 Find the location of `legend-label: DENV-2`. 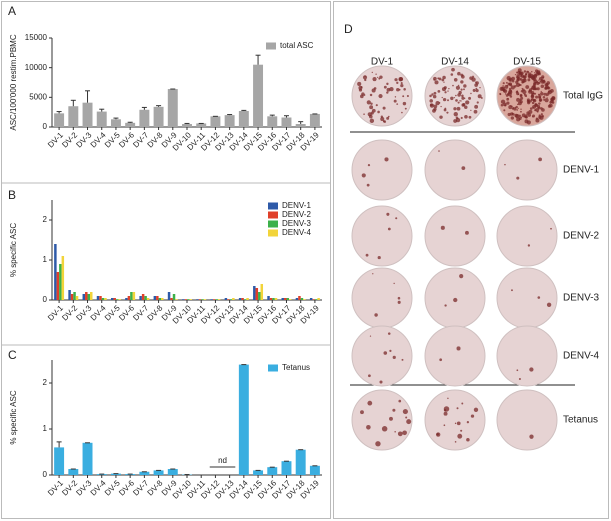

legend-label: DENV-2 is located at coordinates (296, 214).